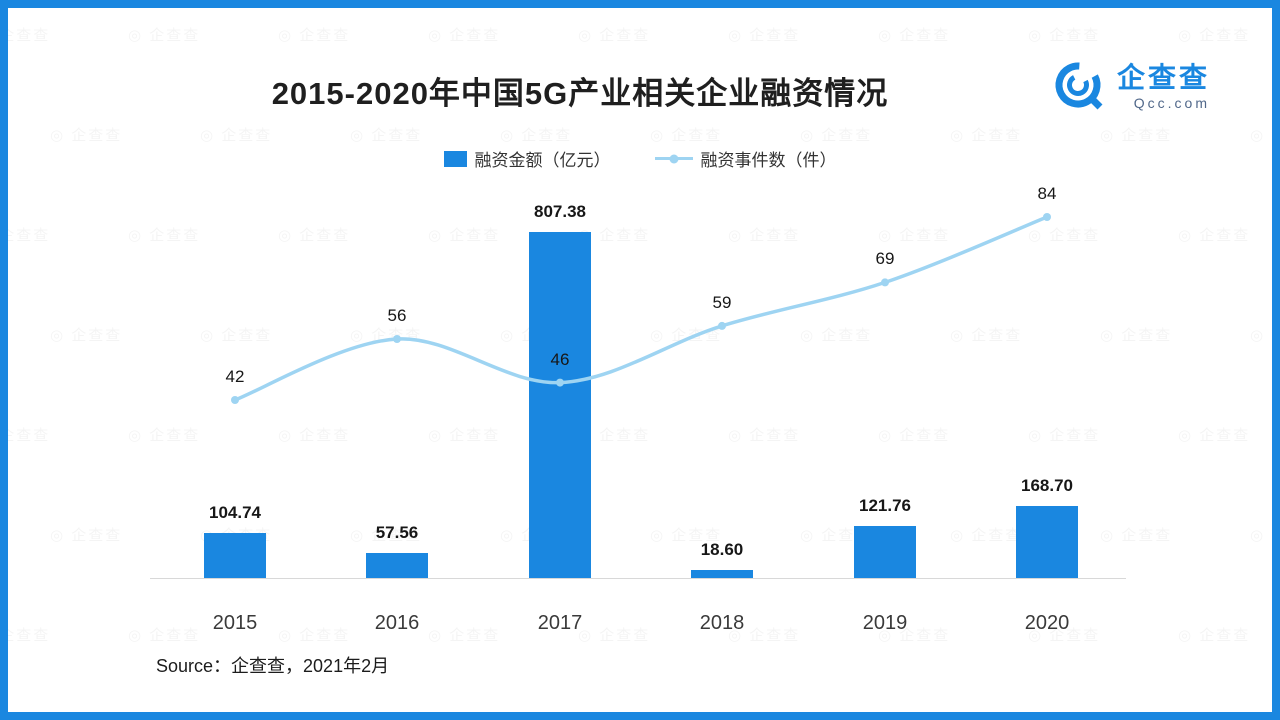 This screenshot has width=1280, height=720. I want to click on source-note: Source：企查查，2021年2月, so click(273, 666).